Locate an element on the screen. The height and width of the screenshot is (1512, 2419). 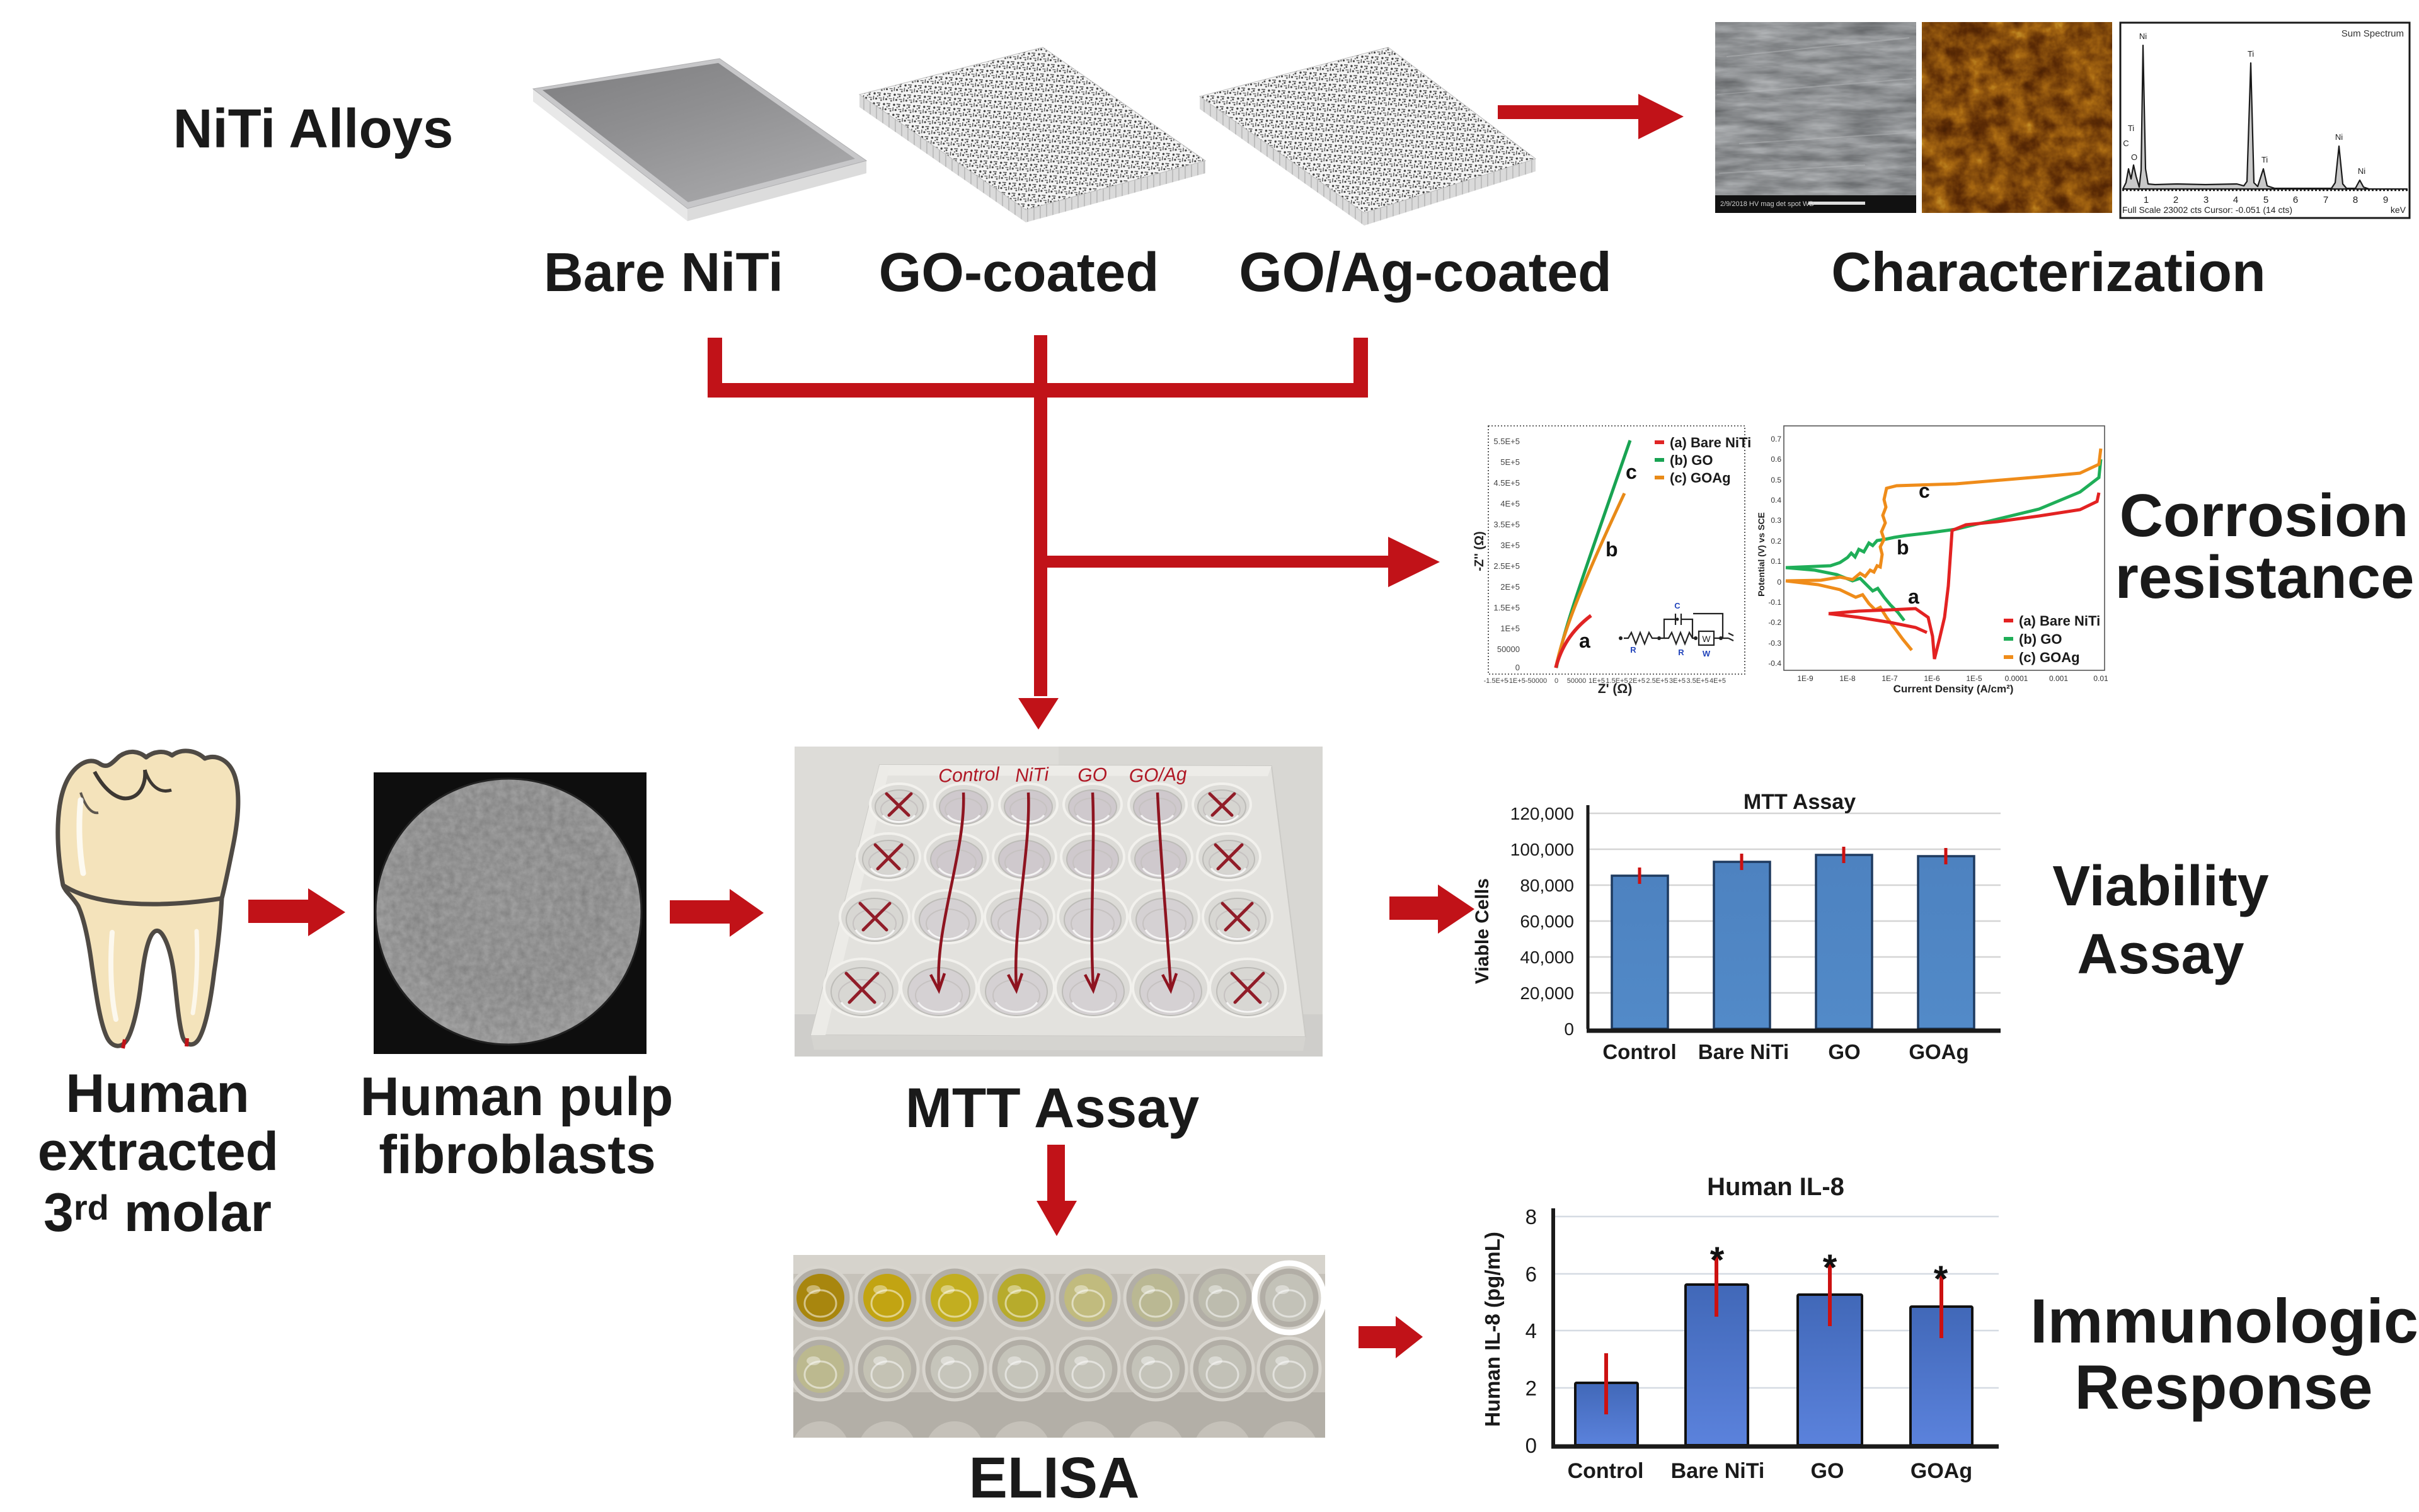
svg-text: -50000 is located at coordinates (1536, 681).